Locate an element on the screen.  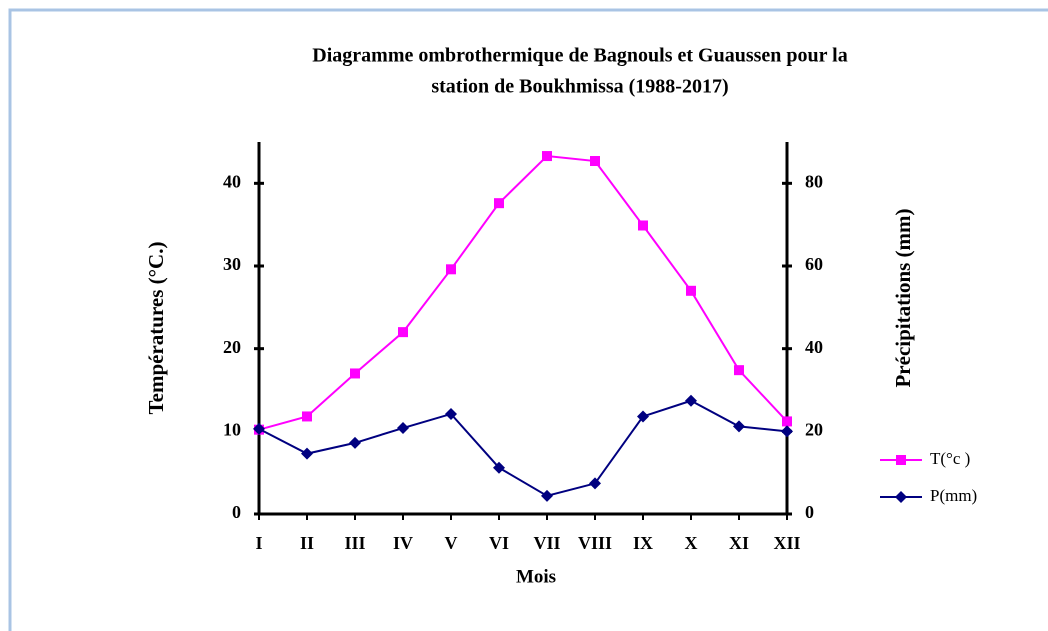
x-axis-label: Mois is located at coordinates (536, 576).